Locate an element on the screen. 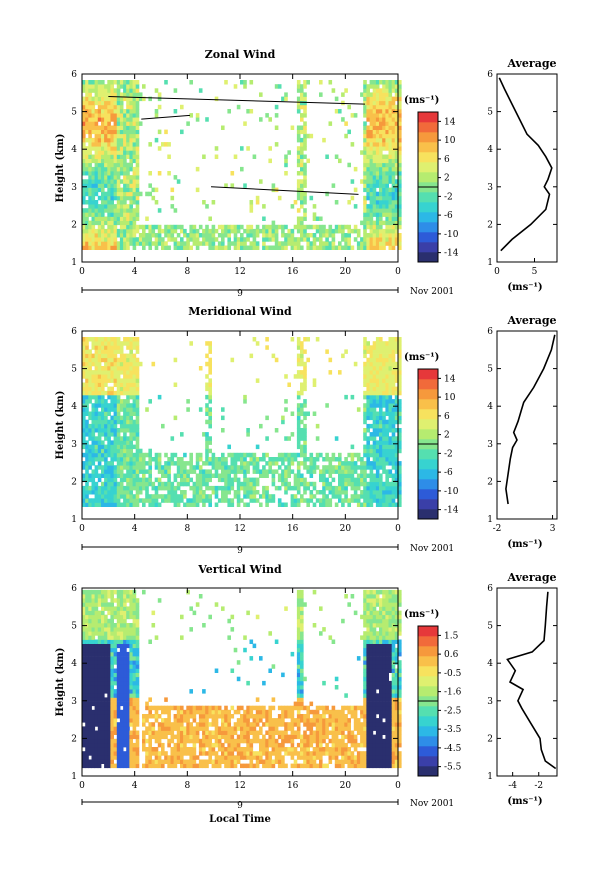  colorbar-tick-label: -2 is located at coordinates (448, 197).